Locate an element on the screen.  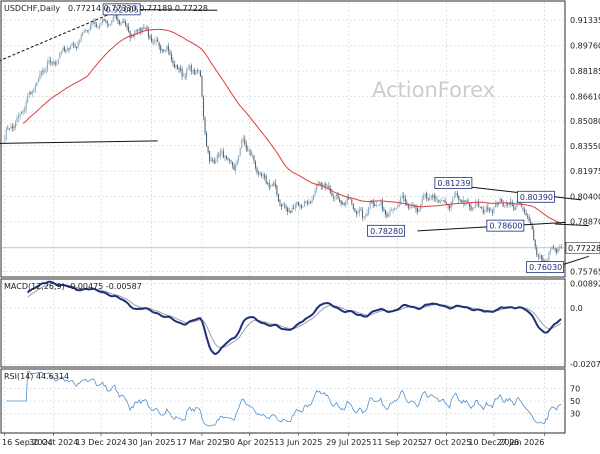
current-price-label: 0.77228 is located at coordinates (584, 248).